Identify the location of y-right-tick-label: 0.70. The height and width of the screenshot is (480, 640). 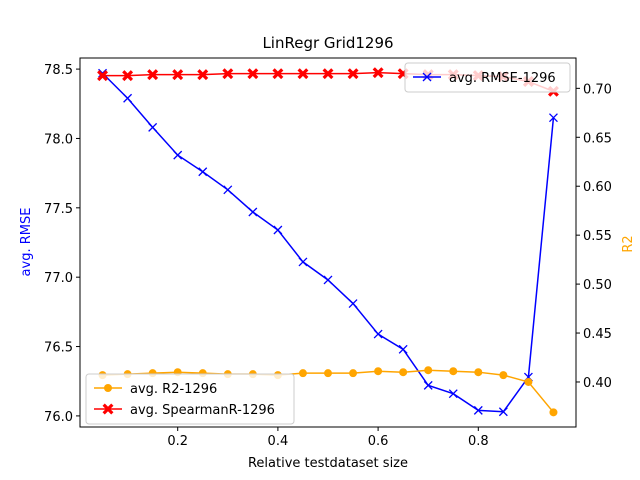
(597, 89).